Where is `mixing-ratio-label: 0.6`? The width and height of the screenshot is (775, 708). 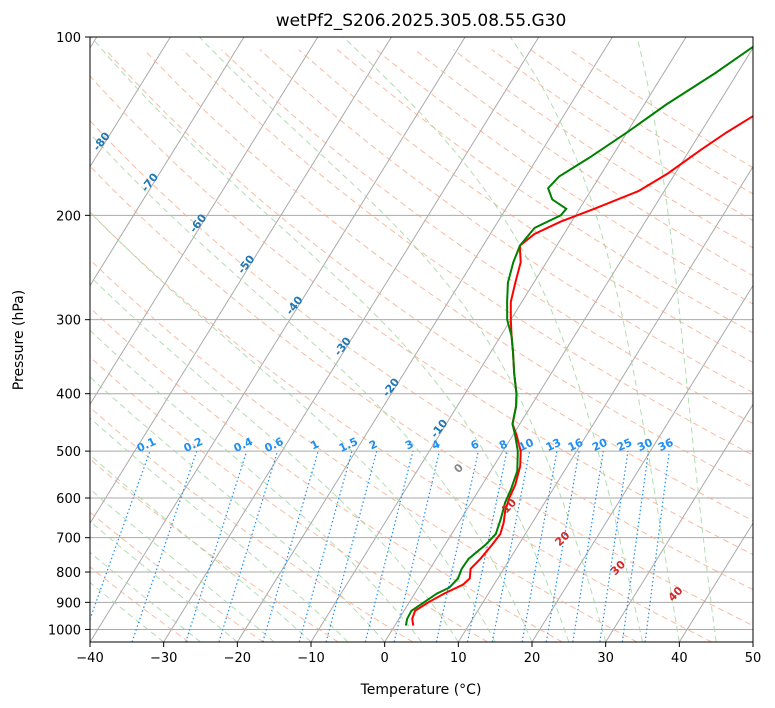
mixing-ratio-label: 0.6 is located at coordinates (273, 445).